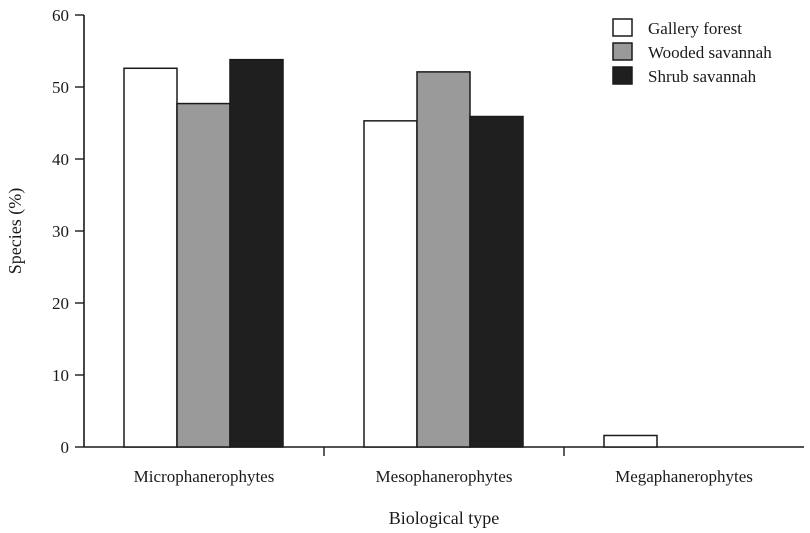 The width and height of the screenshot is (810, 533). What do you see at coordinates (684, 476) in the screenshot?
I see `category-label: Megaphanerophytes` at bounding box center [684, 476].